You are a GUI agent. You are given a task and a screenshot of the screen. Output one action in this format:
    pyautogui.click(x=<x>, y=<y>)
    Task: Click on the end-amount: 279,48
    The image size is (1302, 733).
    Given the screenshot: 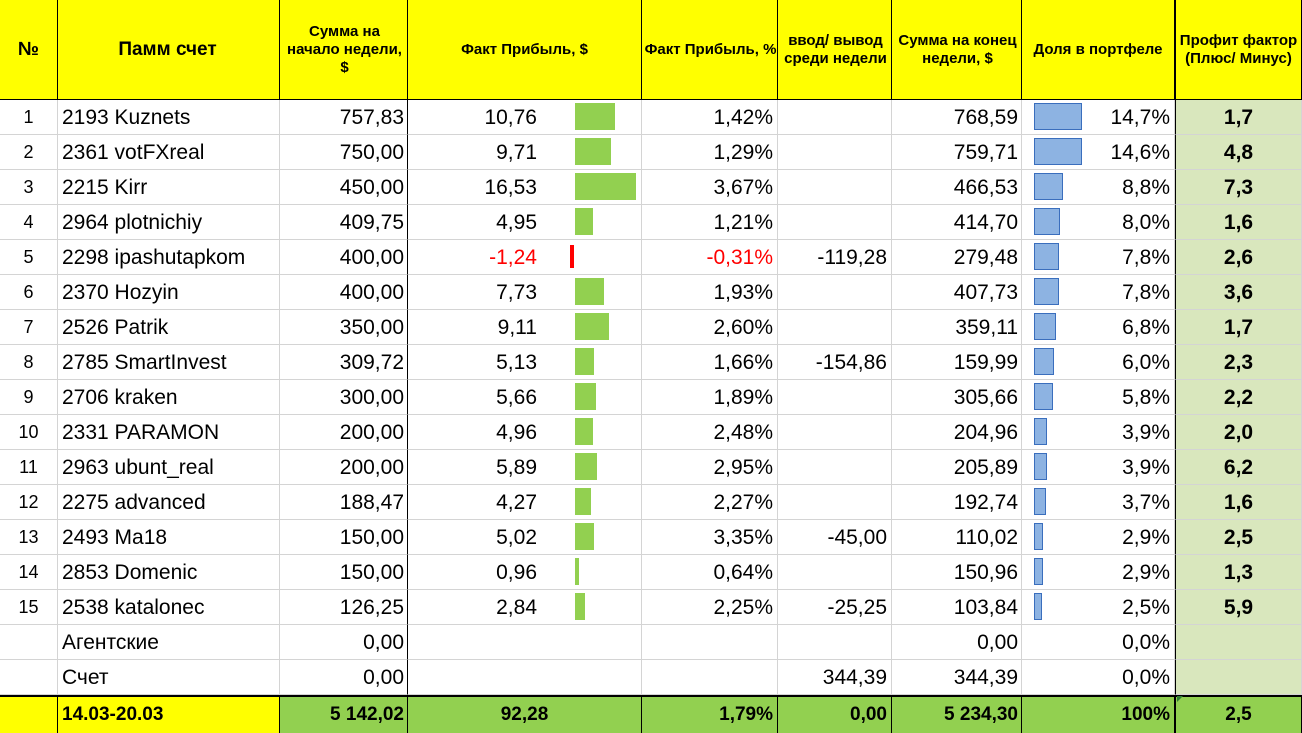 What is the action you would take?
    pyautogui.click(x=957, y=257)
    